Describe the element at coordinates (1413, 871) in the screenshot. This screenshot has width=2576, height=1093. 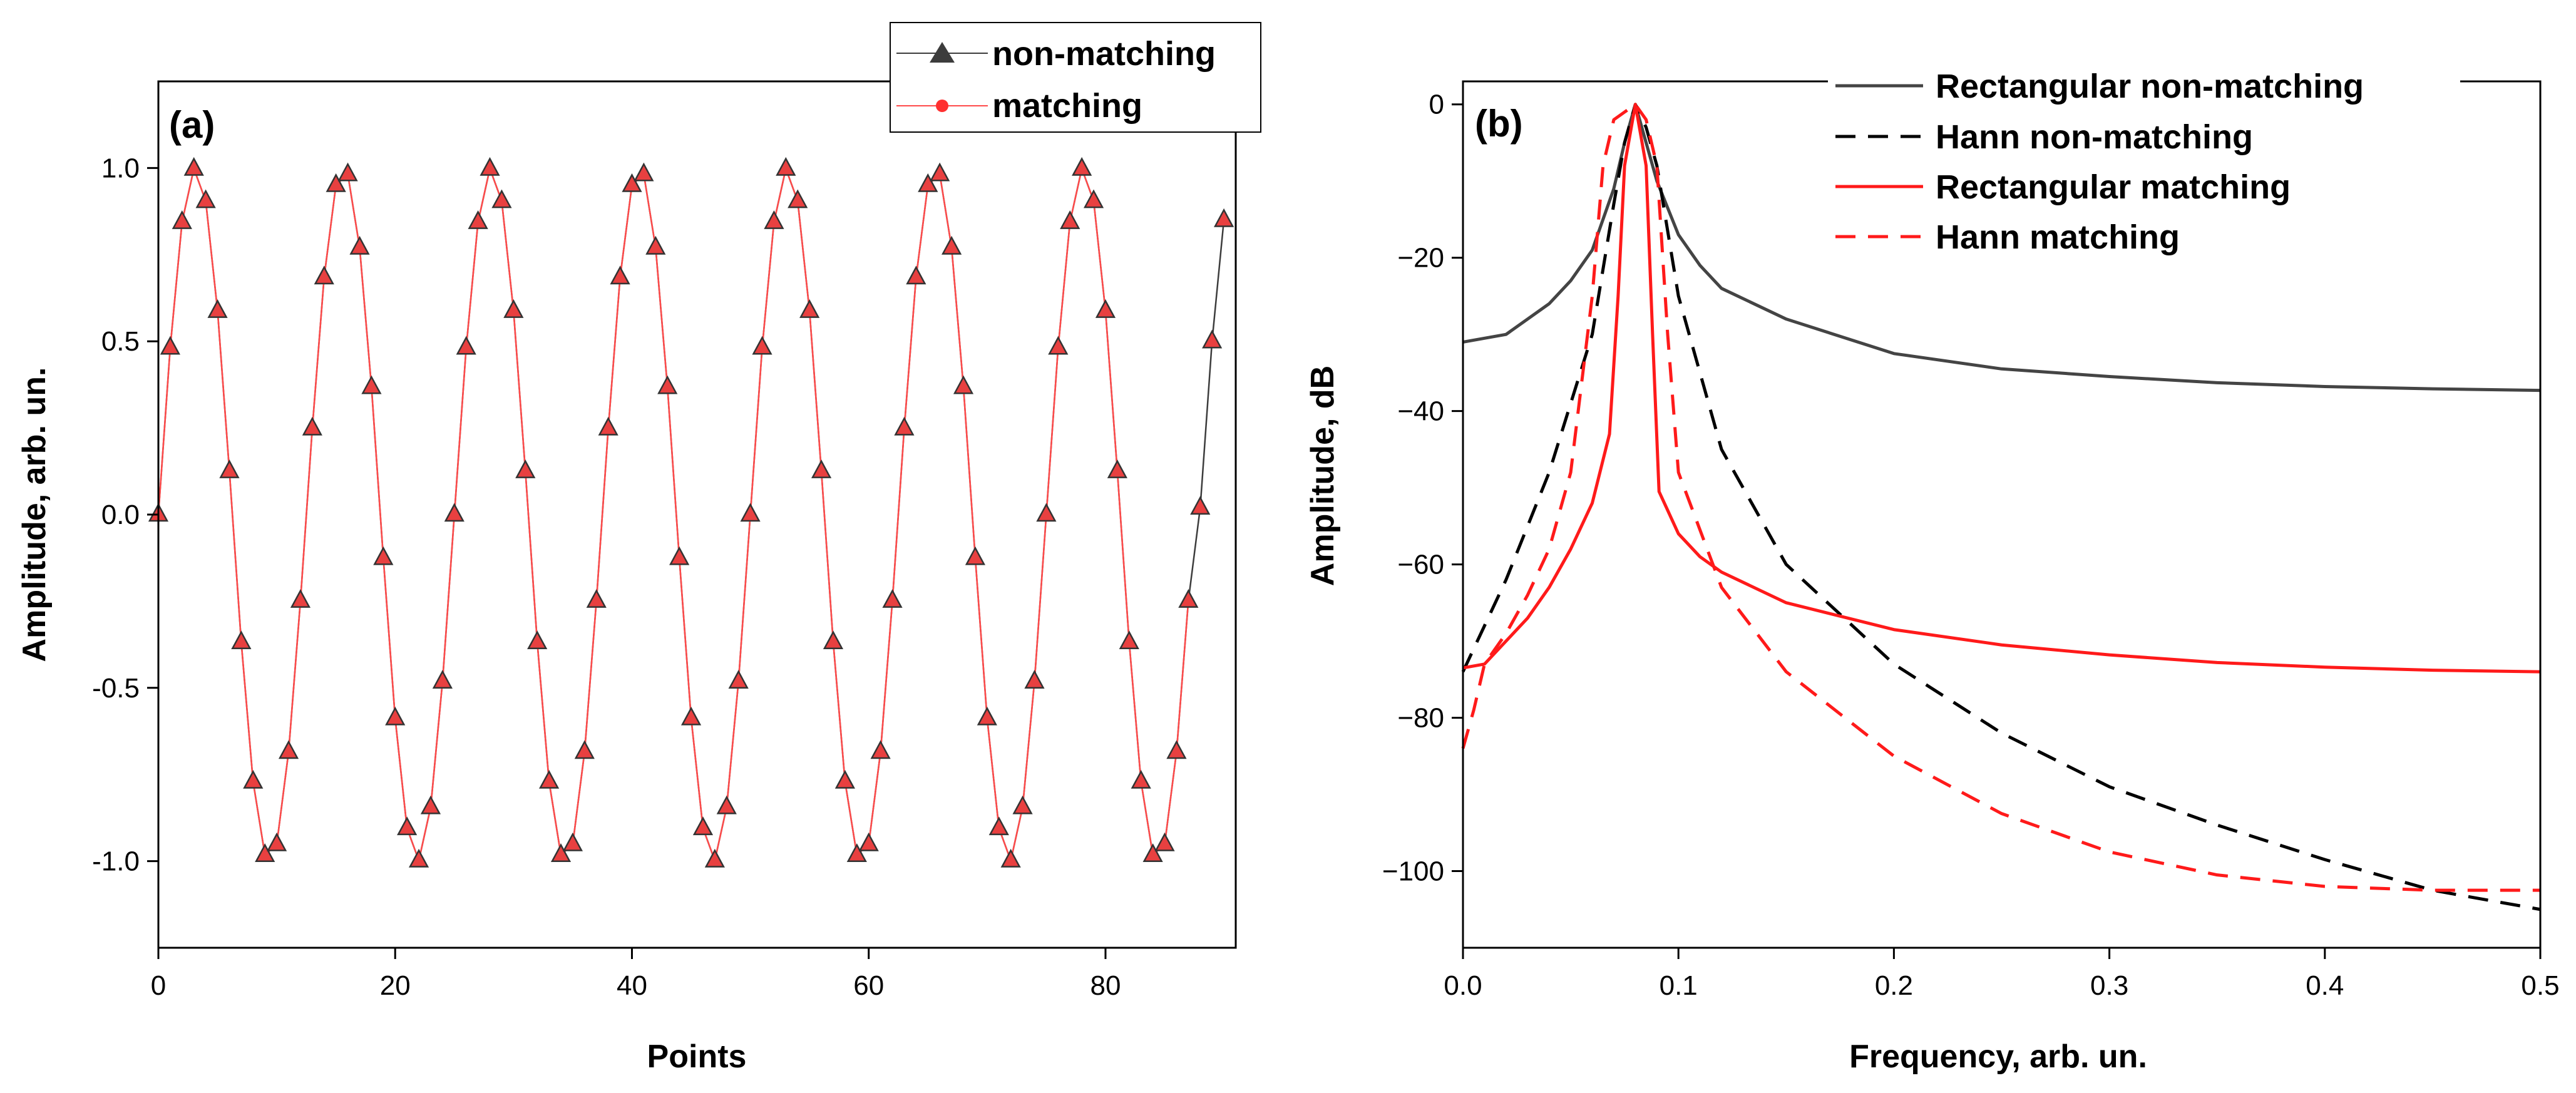
I see `panel-b-y-tick-label: −100` at that location.